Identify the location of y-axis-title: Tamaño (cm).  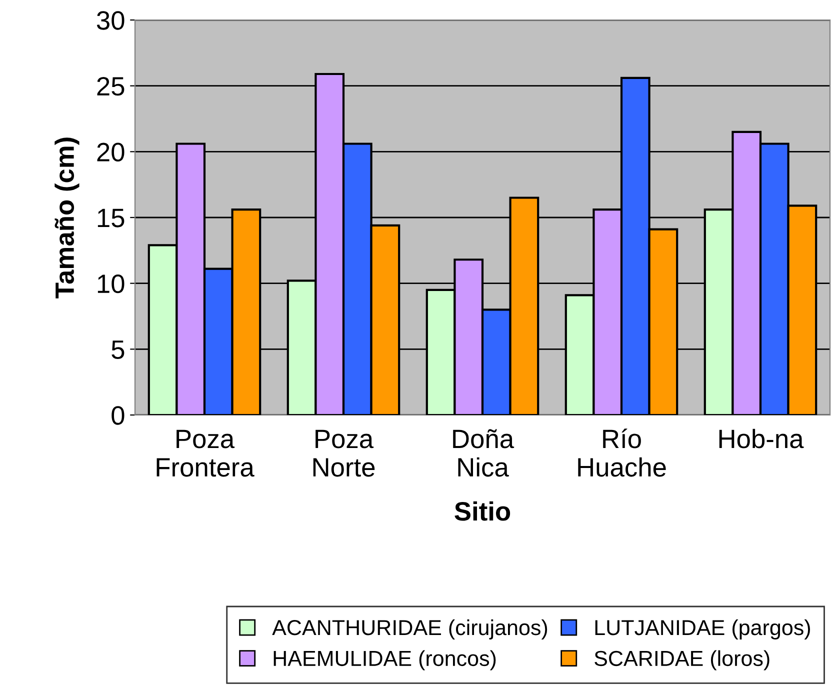
(67, 218).